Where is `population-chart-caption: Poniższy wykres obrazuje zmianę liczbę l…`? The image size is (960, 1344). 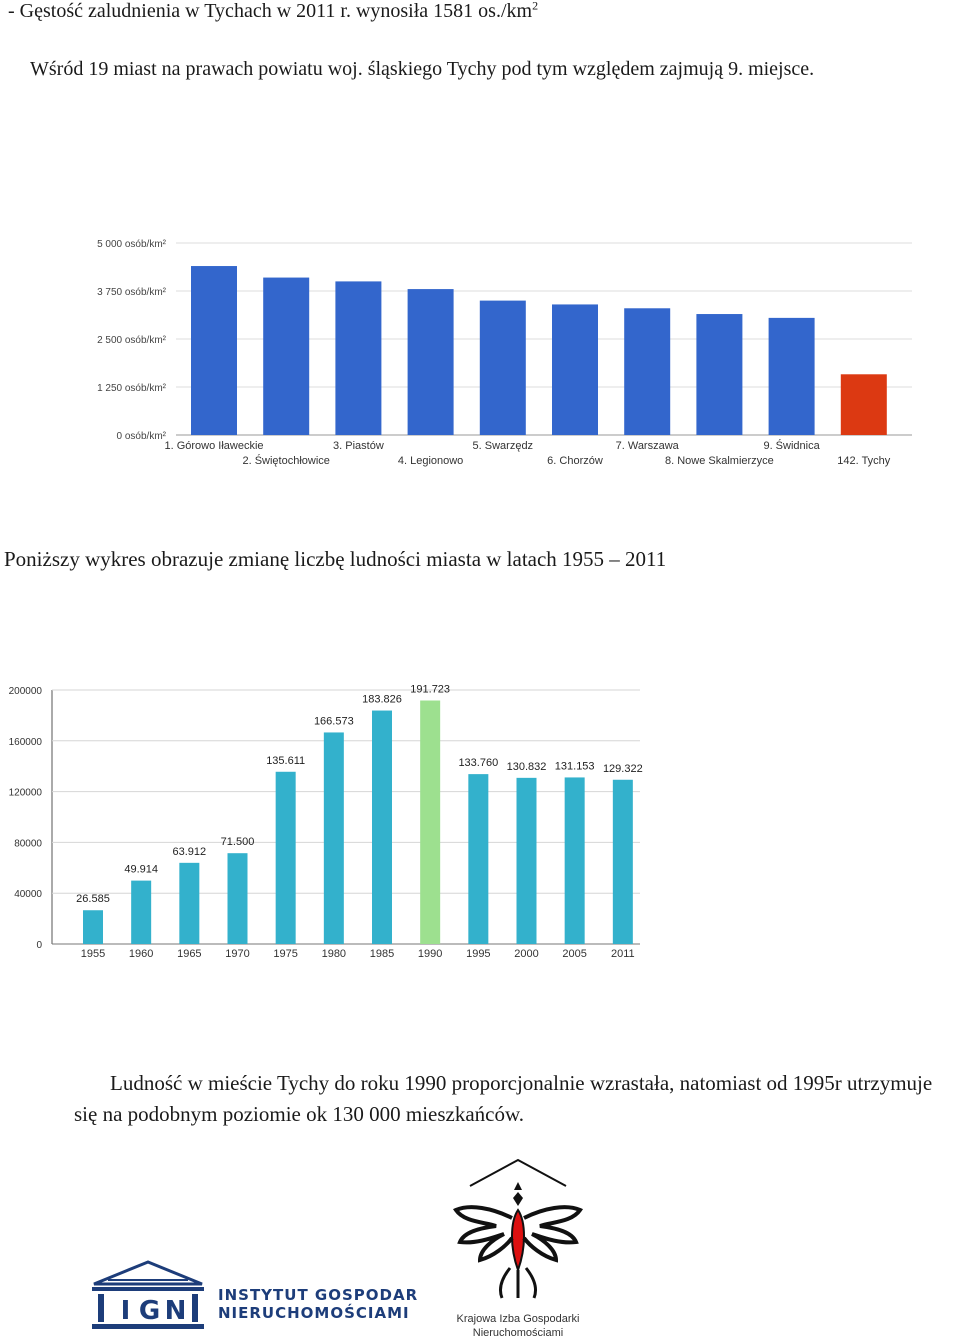 population-chart-caption: Poniższy wykres obrazuje zmianę liczbę l… is located at coordinates (335, 559).